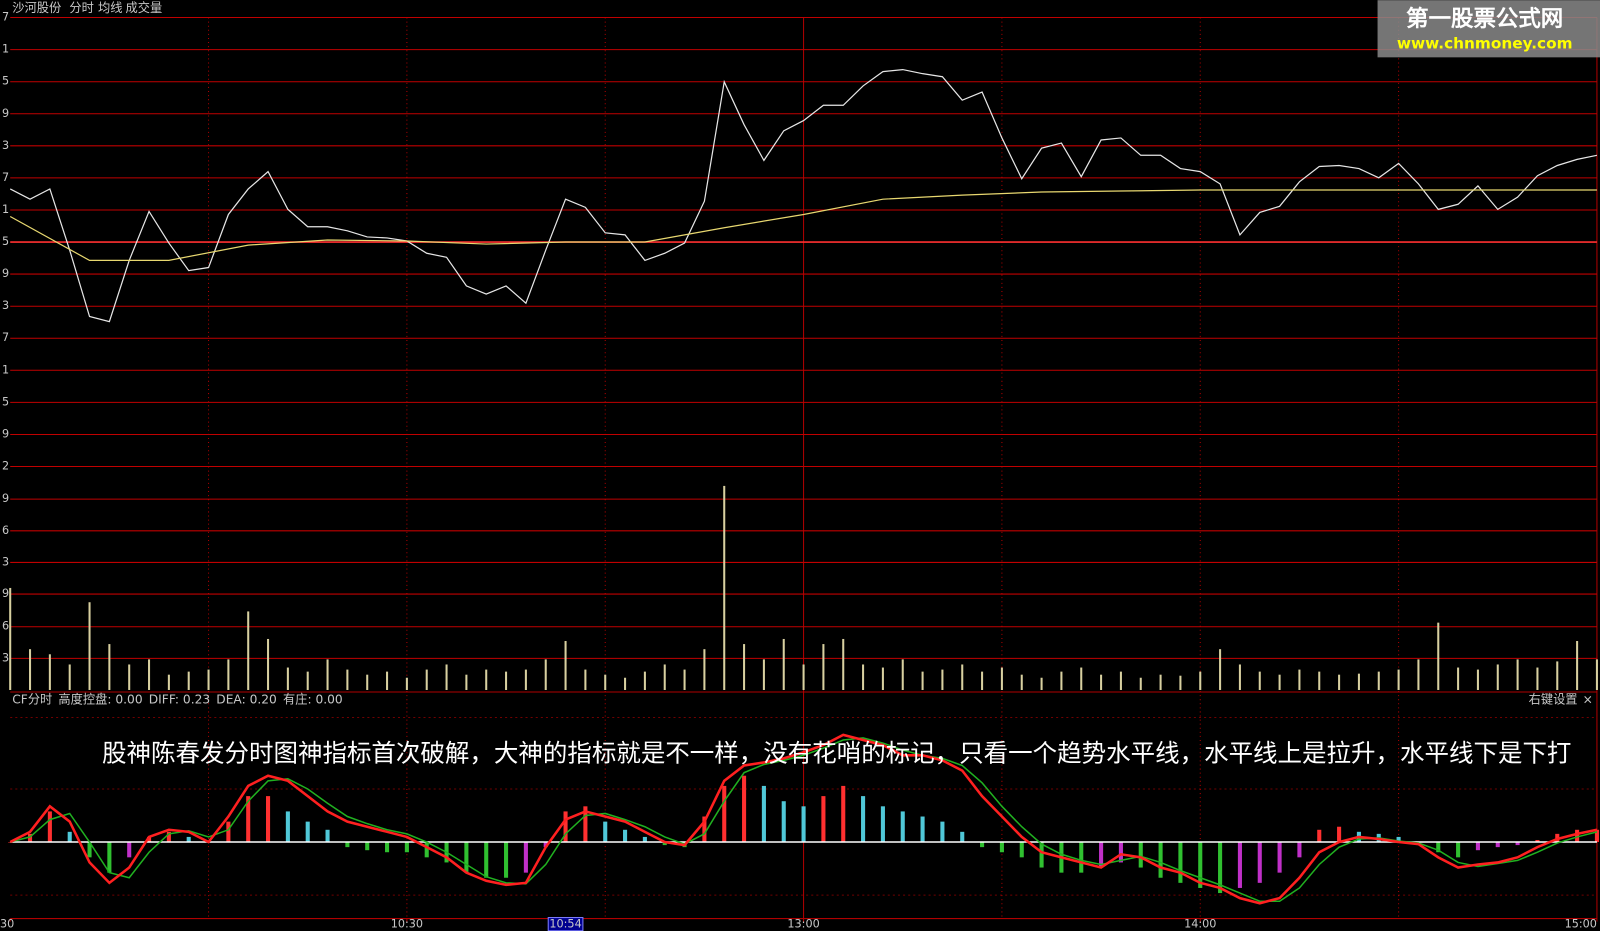  What do you see at coordinates (5, 466) in the screenshot?
I see `y-tick-label: 2` at bounding box center [5, 466].